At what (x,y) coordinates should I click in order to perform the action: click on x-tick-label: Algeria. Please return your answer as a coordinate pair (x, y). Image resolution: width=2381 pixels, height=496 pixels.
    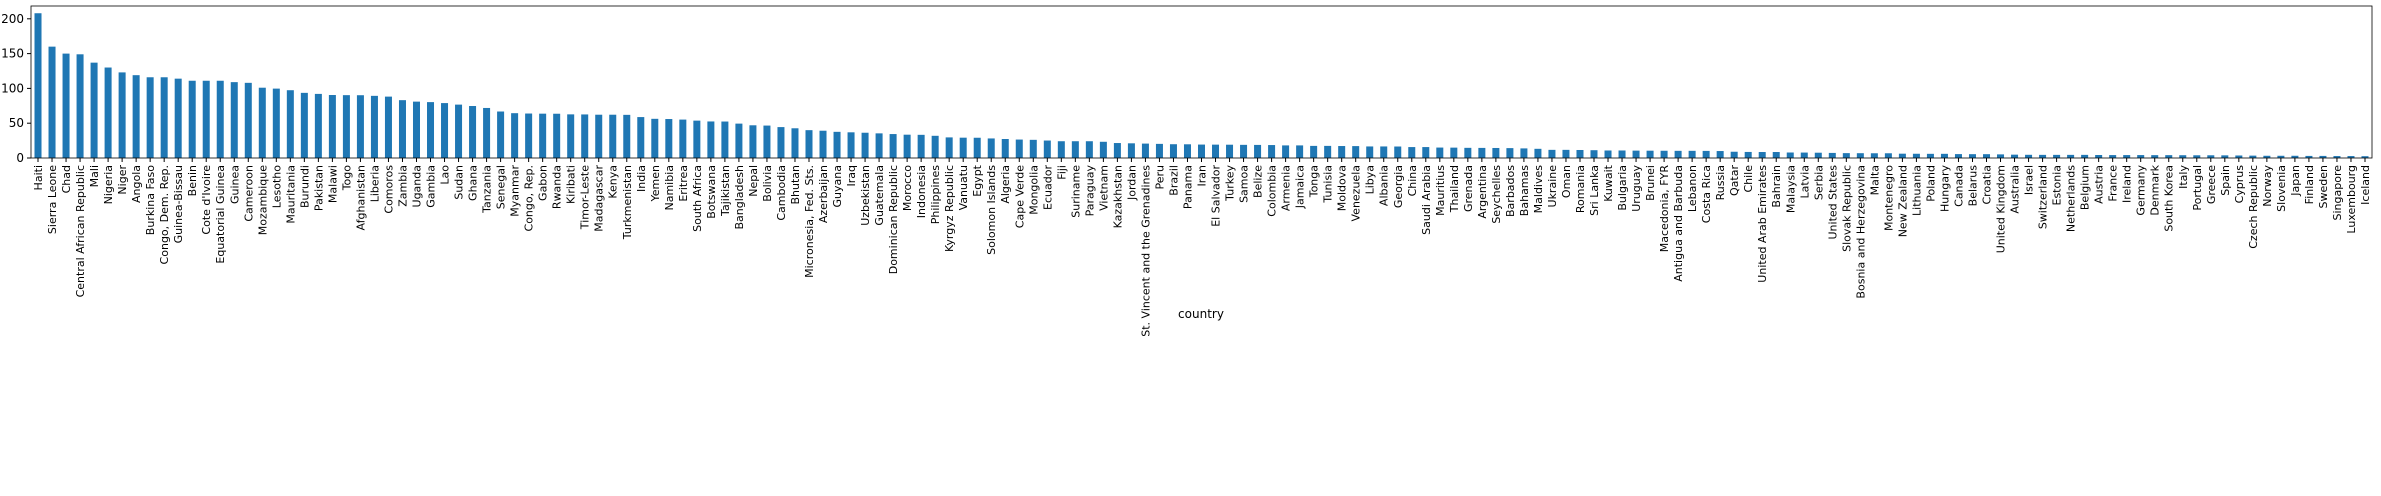
    Looking at the image, I should click on (1005, 184).